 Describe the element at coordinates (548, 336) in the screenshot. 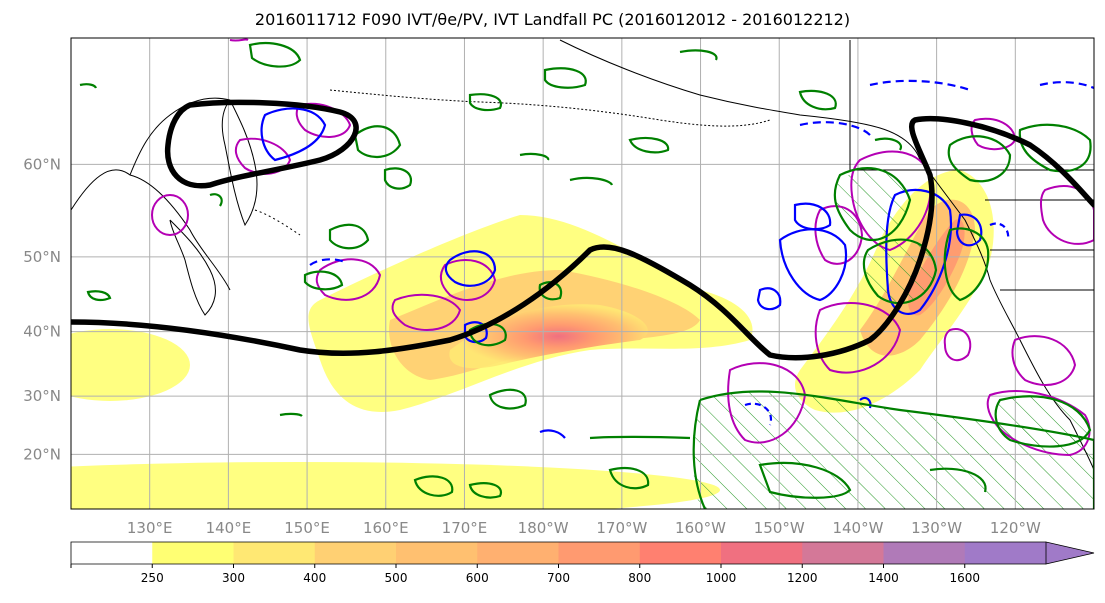

I see `ivt-jet-core` at that location.